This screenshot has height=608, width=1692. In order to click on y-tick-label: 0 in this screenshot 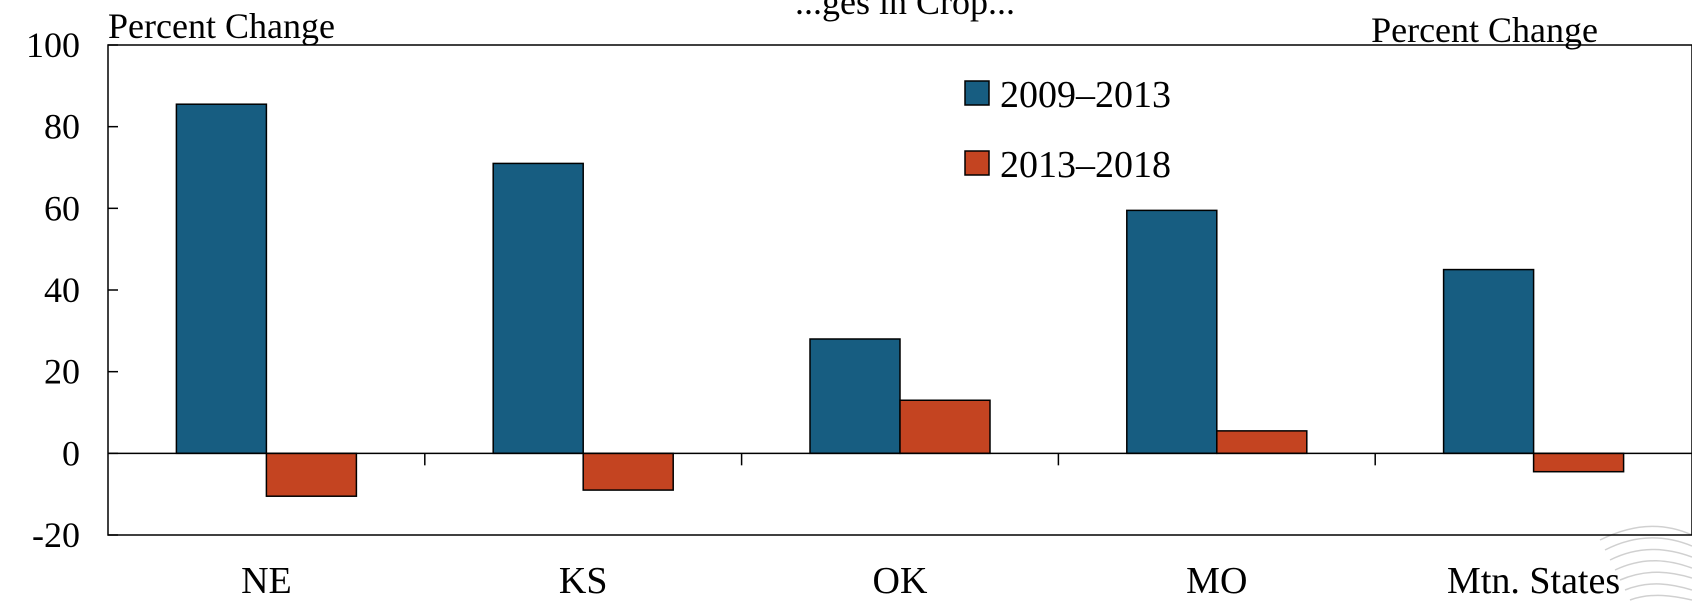, I will do `click(71, 453)`.